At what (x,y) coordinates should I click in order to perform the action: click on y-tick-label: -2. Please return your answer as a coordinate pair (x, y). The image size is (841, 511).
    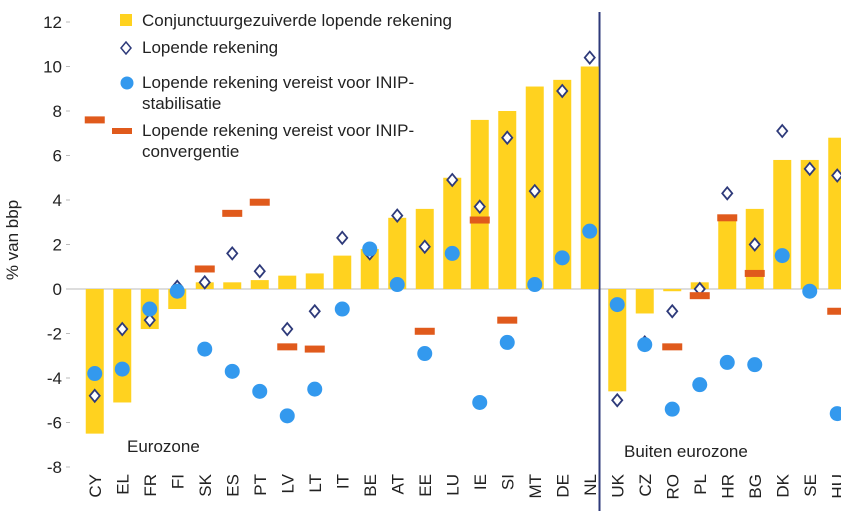
    Looking at the image, I should click on (54, 334).